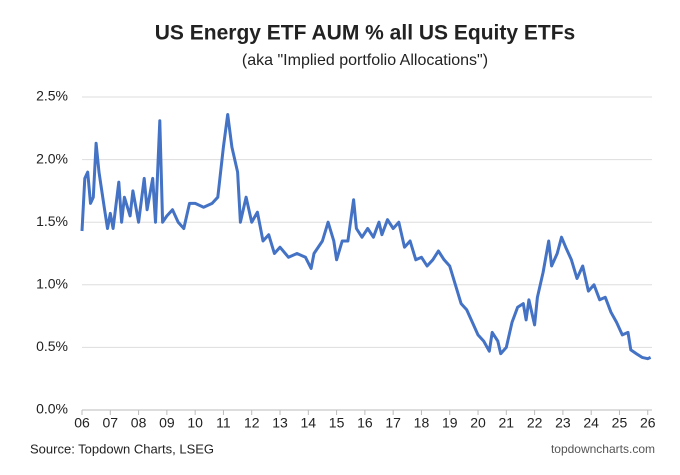  Describe the element at coordinates (603, 449) in the screenshot. I see `credit: topdowncharts.com` at that location.